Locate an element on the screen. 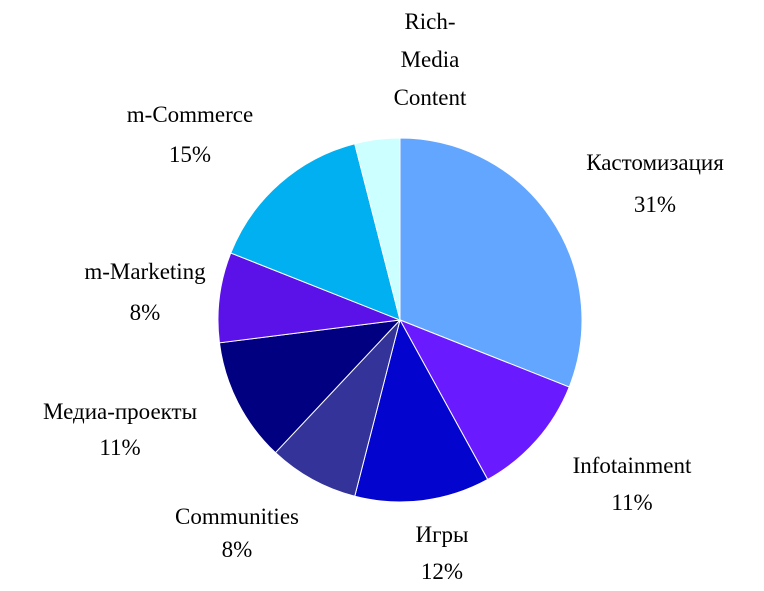 Image resolution: width=764 pixels, height=591 pixels. slice-label: Кастомизация is located at coordinates (655, 162).